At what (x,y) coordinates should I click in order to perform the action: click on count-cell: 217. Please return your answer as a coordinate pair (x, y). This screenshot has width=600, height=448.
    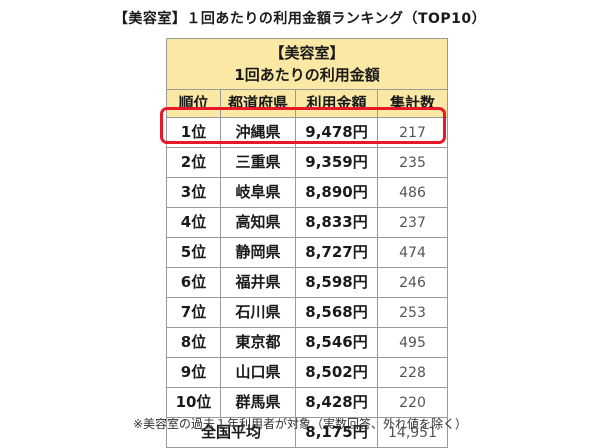
    Looking at the image, I should click on (412, 132).